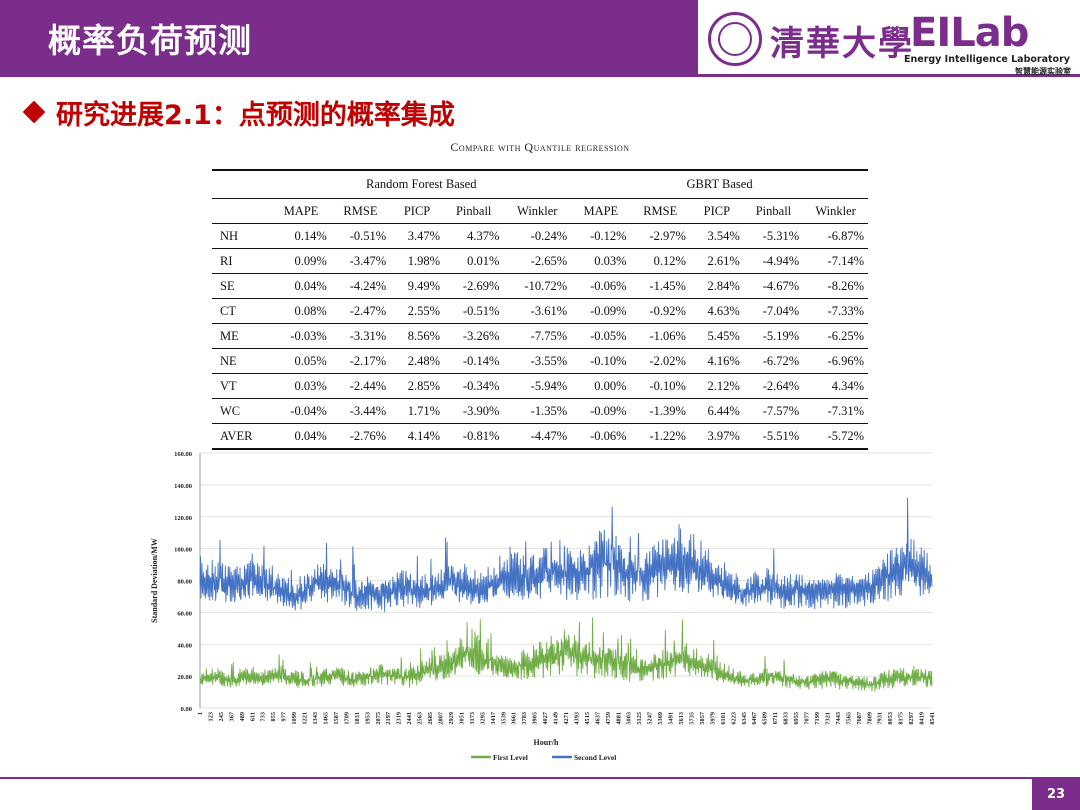 Image resolution: width=1080 pixels, height=810 pixels. What do you see at coordinates (360, 411) in the screenshot?
I see `table-cell: -3.44%` at bounding box center [360, 411].